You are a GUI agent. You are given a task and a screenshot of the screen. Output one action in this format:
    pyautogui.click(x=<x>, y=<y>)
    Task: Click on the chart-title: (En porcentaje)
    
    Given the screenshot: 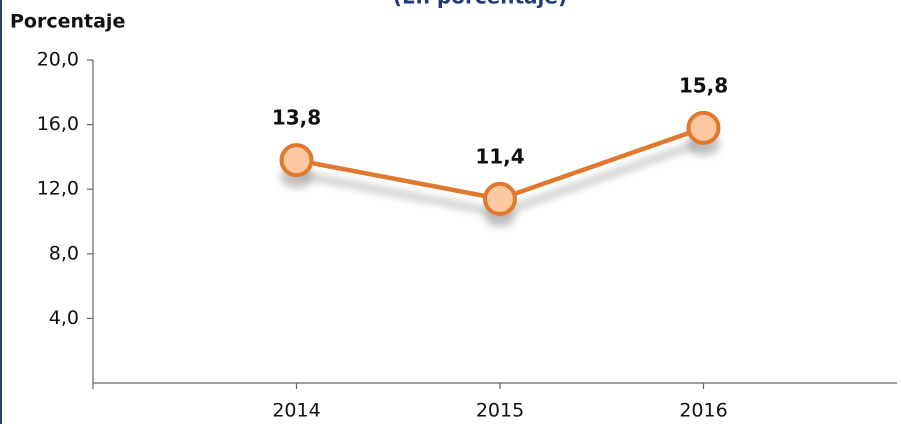 What is the action you would take?
    pyautogui.click(x=480, y=4)
    